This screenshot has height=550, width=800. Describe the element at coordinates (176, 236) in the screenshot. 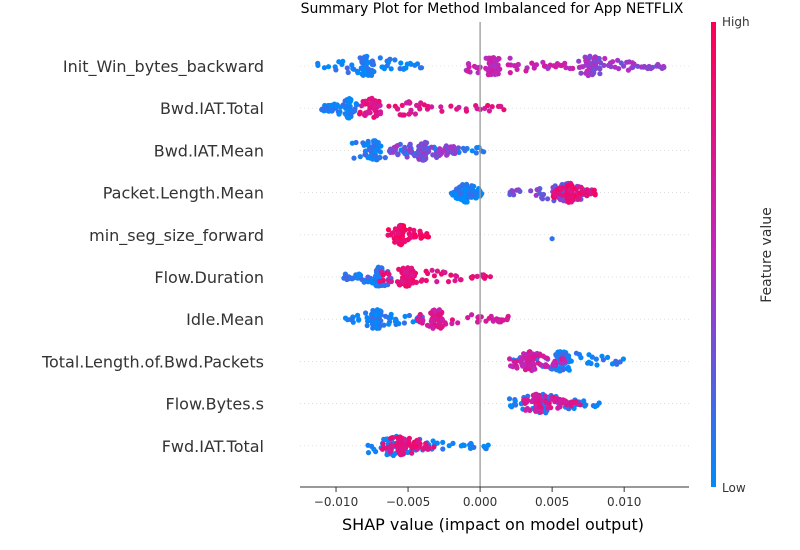

I see `feature-label: min_seg_size_forward` at that location.